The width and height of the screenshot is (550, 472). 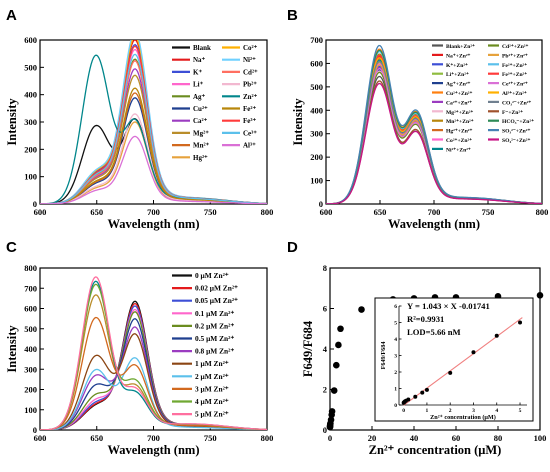 What do you see at coordinates (11, 15) in the screenshot?
I see `panel-letter-a: A` at bounding box center [11, 15].